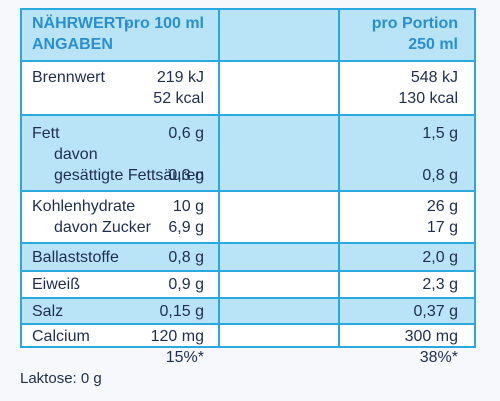  Describe the element at coordinates (440, 257) in the screenshot. I see `value-portion-fiber: 2,0 g` at that location.